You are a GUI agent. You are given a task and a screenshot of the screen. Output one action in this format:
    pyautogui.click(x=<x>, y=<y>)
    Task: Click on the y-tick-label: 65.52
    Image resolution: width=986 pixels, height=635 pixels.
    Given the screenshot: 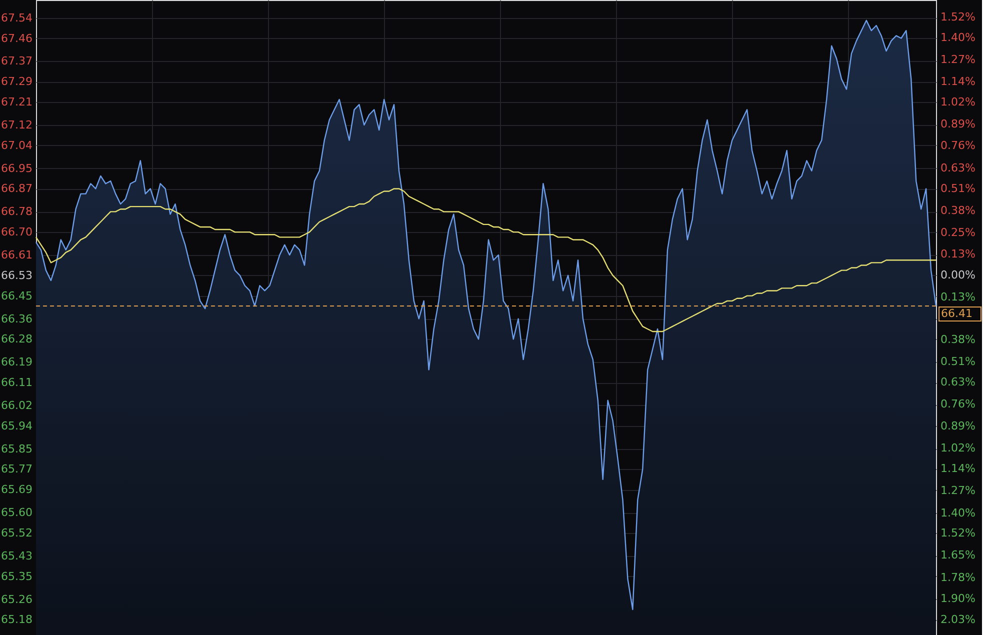 What is the action you would take?
    pyautogui.click(x=16, y=533)
    